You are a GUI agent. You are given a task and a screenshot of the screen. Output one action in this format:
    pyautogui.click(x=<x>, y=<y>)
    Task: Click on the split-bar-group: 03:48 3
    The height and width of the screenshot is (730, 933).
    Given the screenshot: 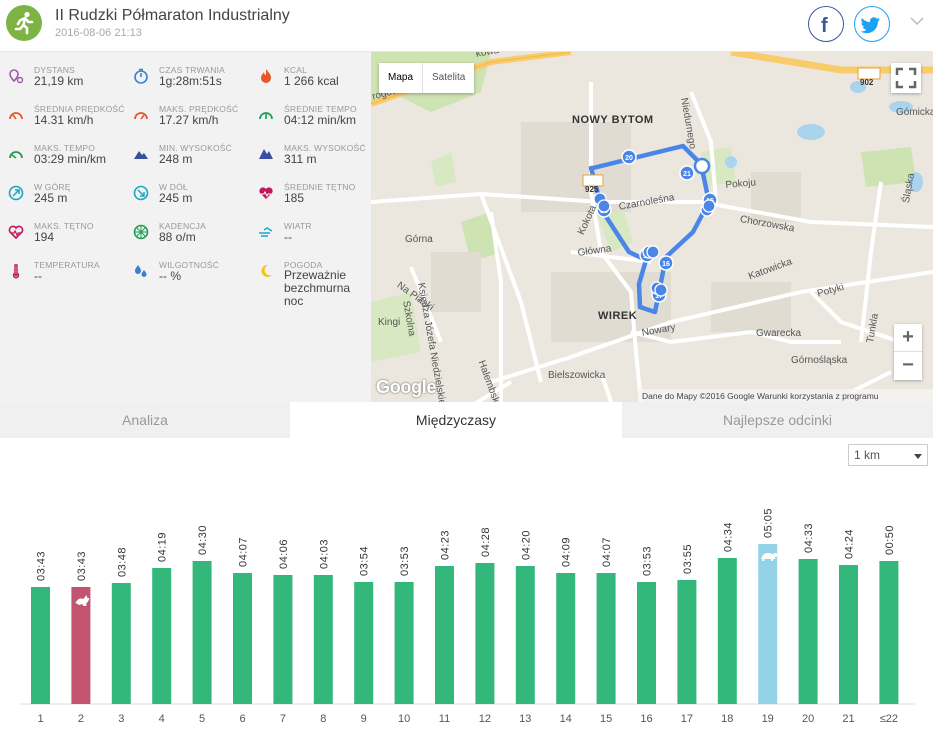 What is the action you would take?
    pyautogui.click(x=121, y=636)
    